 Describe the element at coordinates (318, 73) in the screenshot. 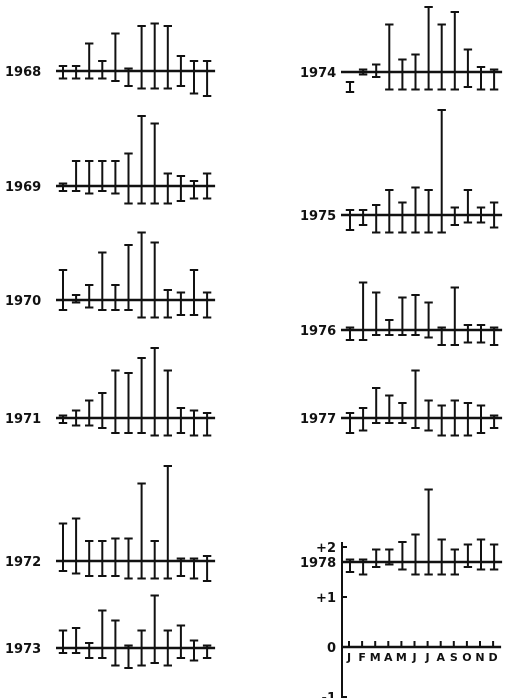

I see `year-label-1974: 1974` at that location.